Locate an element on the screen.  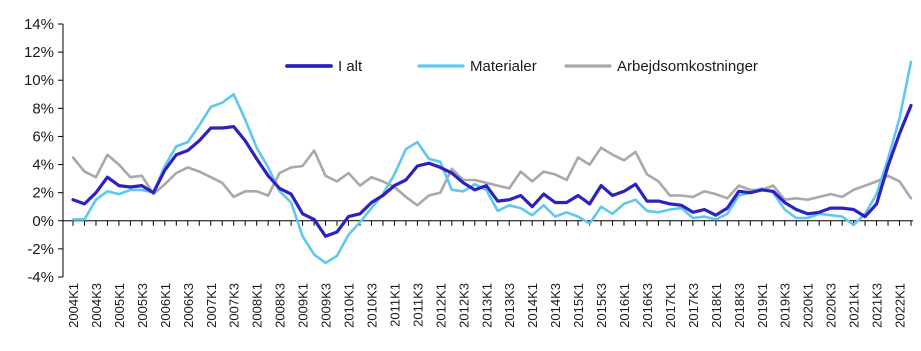
x-tick-label: 2017K3 is located at coordinates (693, 305).